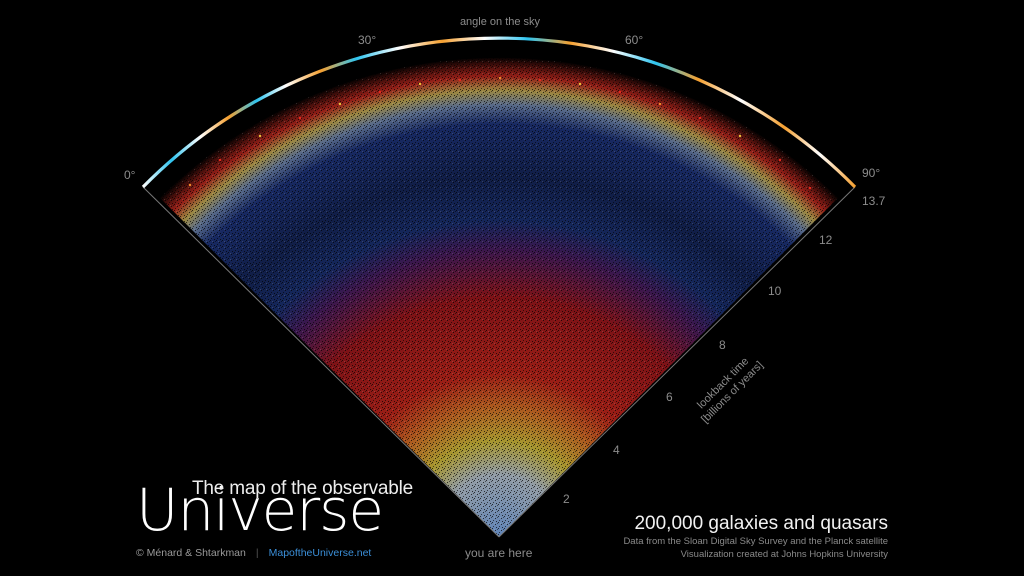  What do you see at coordinates (566, 499) in the screenshot?
I see `lookback-tick-2: 2` at bounding box center [566, 499].